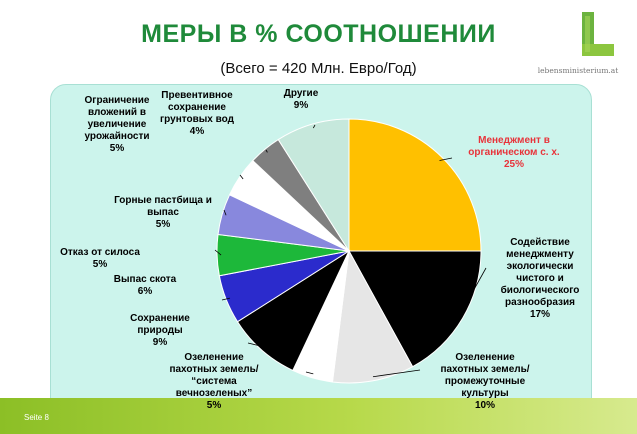 The image size is (637, 434). I want to click on slice-label-line: Сохранение, so click(160, 318).